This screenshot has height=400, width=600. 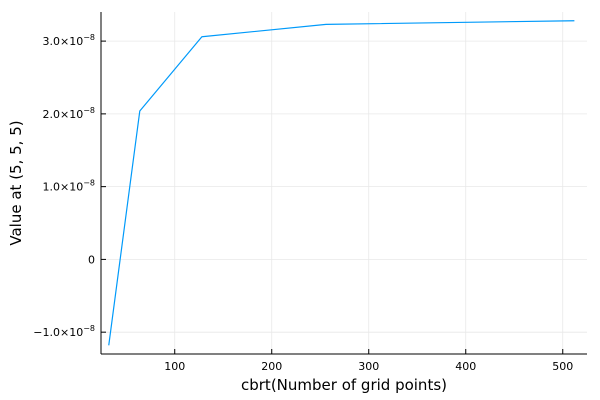 I want to click on y-tick-label-1: 0, so click(x=91, y=259).